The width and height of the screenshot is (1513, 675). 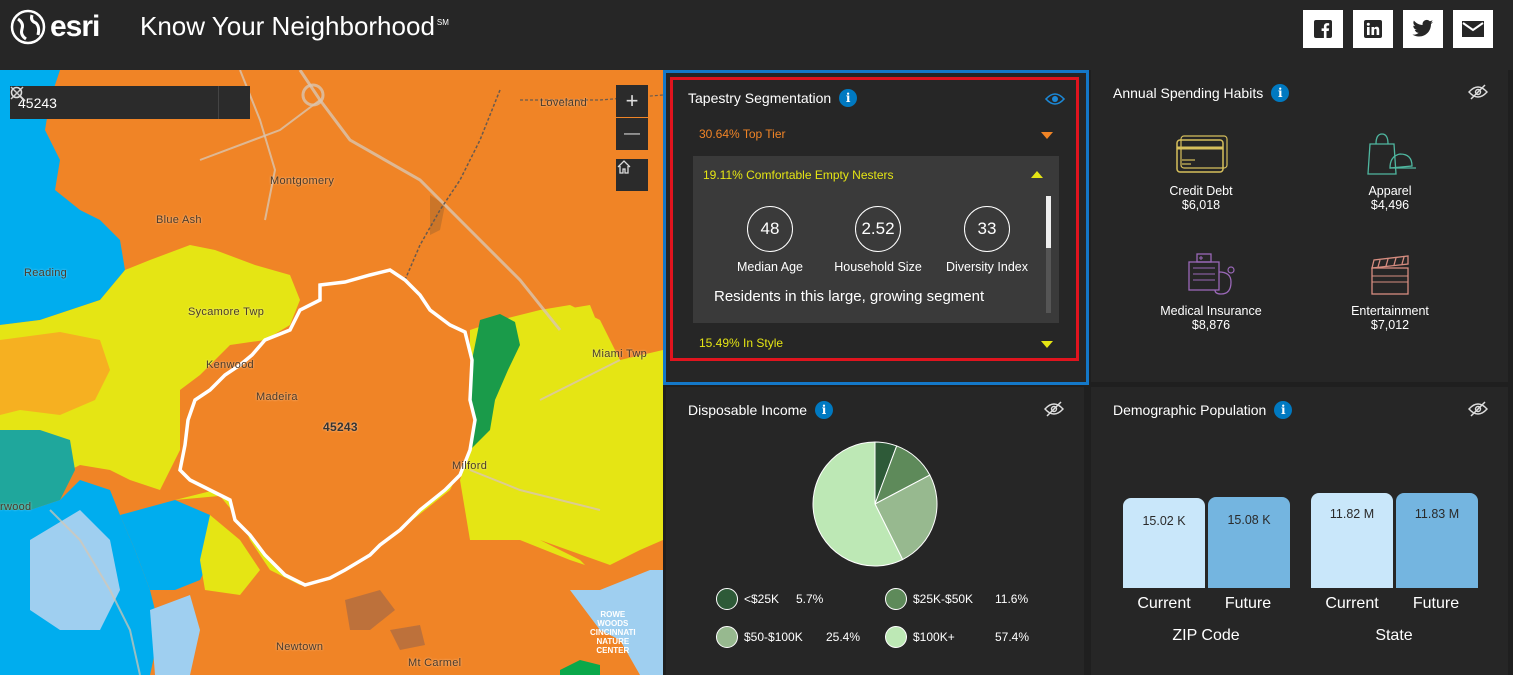 I want to click on eye-icon, so click(x=1055, y=99).